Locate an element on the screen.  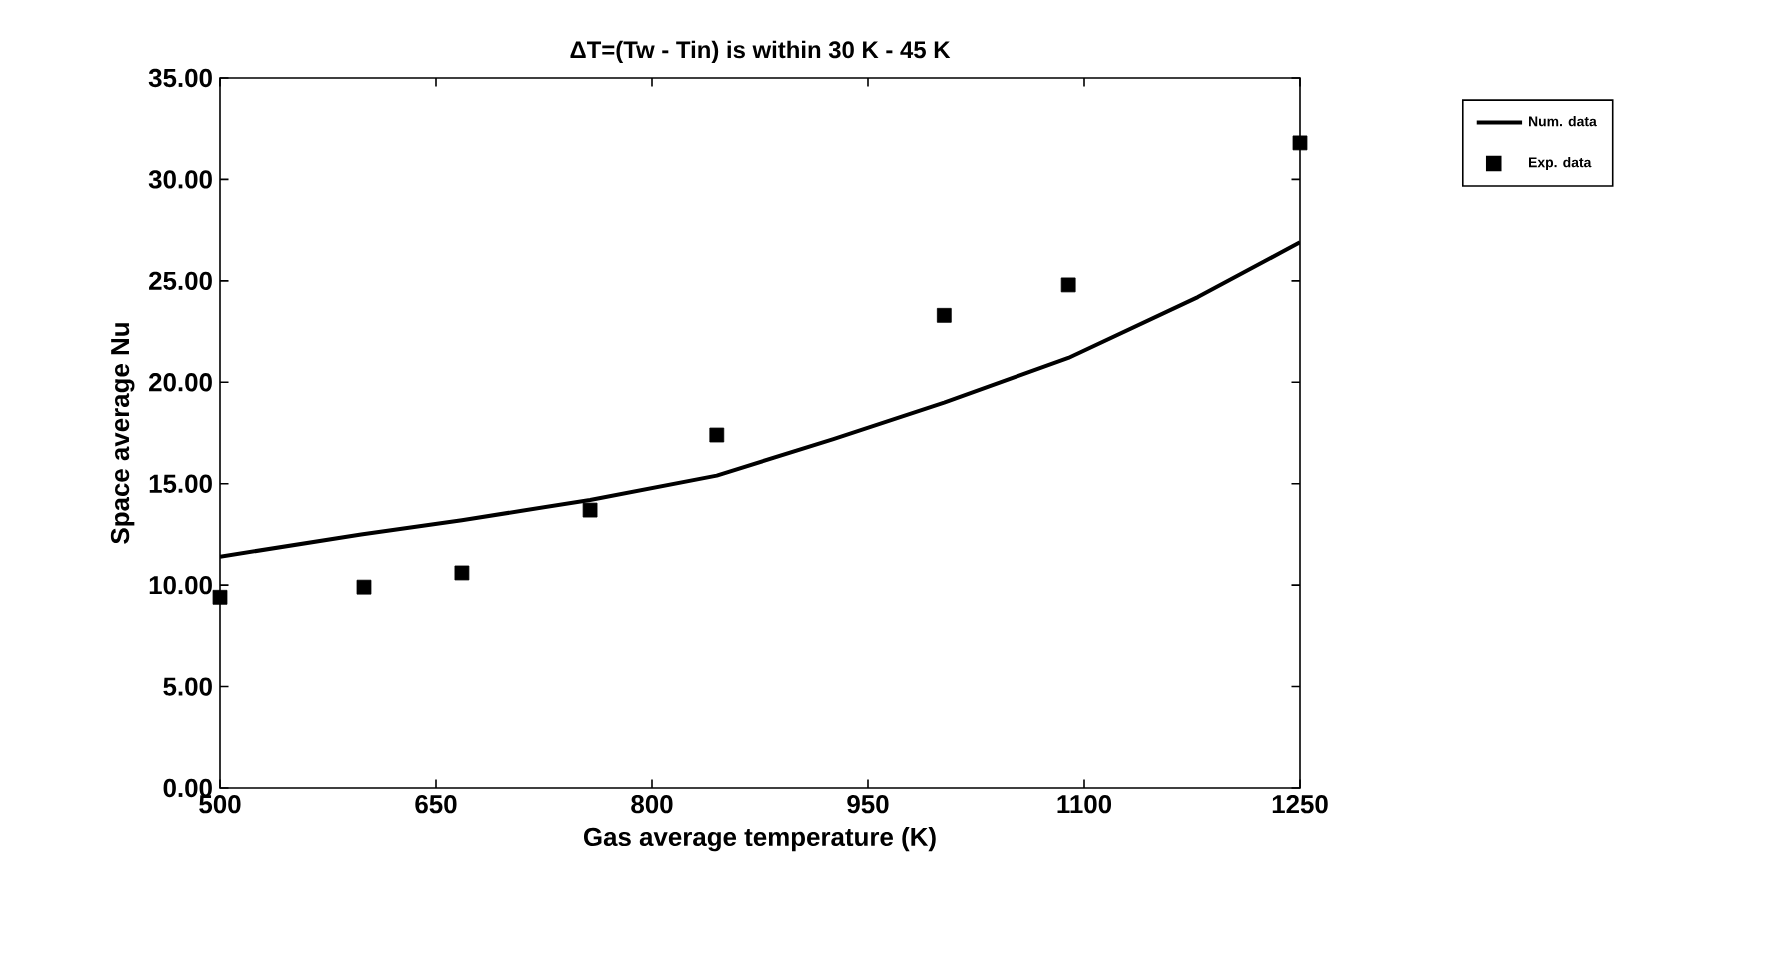
y-axis-title: Space average Nu is located at coordinates (122, 433).